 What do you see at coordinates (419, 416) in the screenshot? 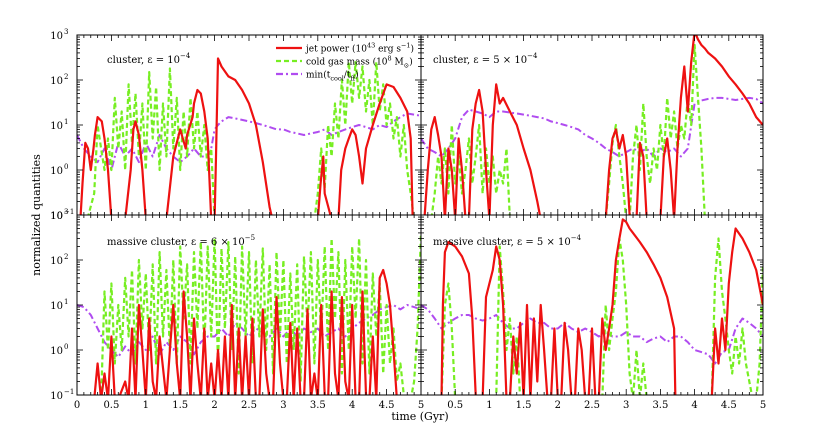
I see `x-axis-label: time (Gyr)` at bounding box center [419, 416].